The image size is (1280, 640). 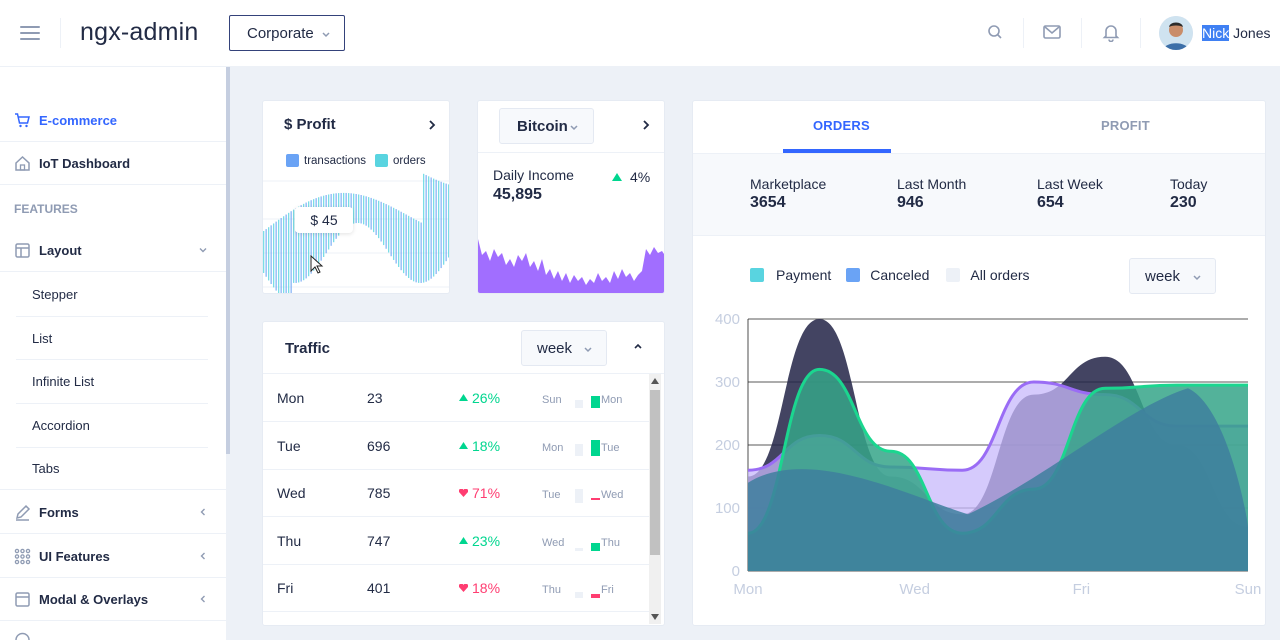 I want to click on legend-label: transactions, so click(x=335, y=160).